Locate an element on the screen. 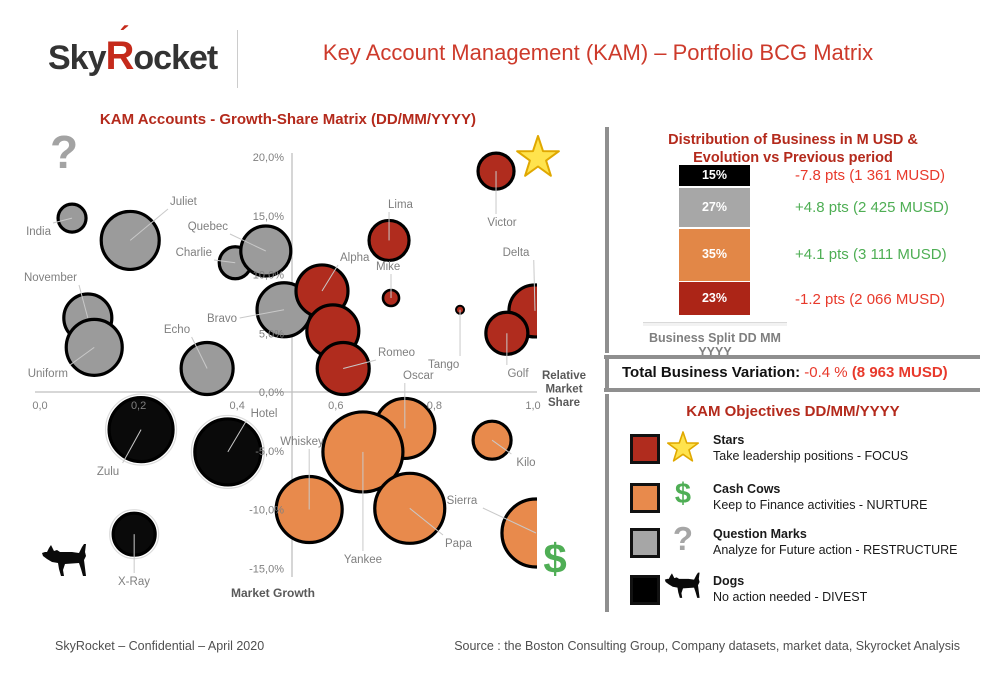 This screenshot has width=984, height=682. x-tick-0,8: 0,8 is located at coordinates (434, 406).